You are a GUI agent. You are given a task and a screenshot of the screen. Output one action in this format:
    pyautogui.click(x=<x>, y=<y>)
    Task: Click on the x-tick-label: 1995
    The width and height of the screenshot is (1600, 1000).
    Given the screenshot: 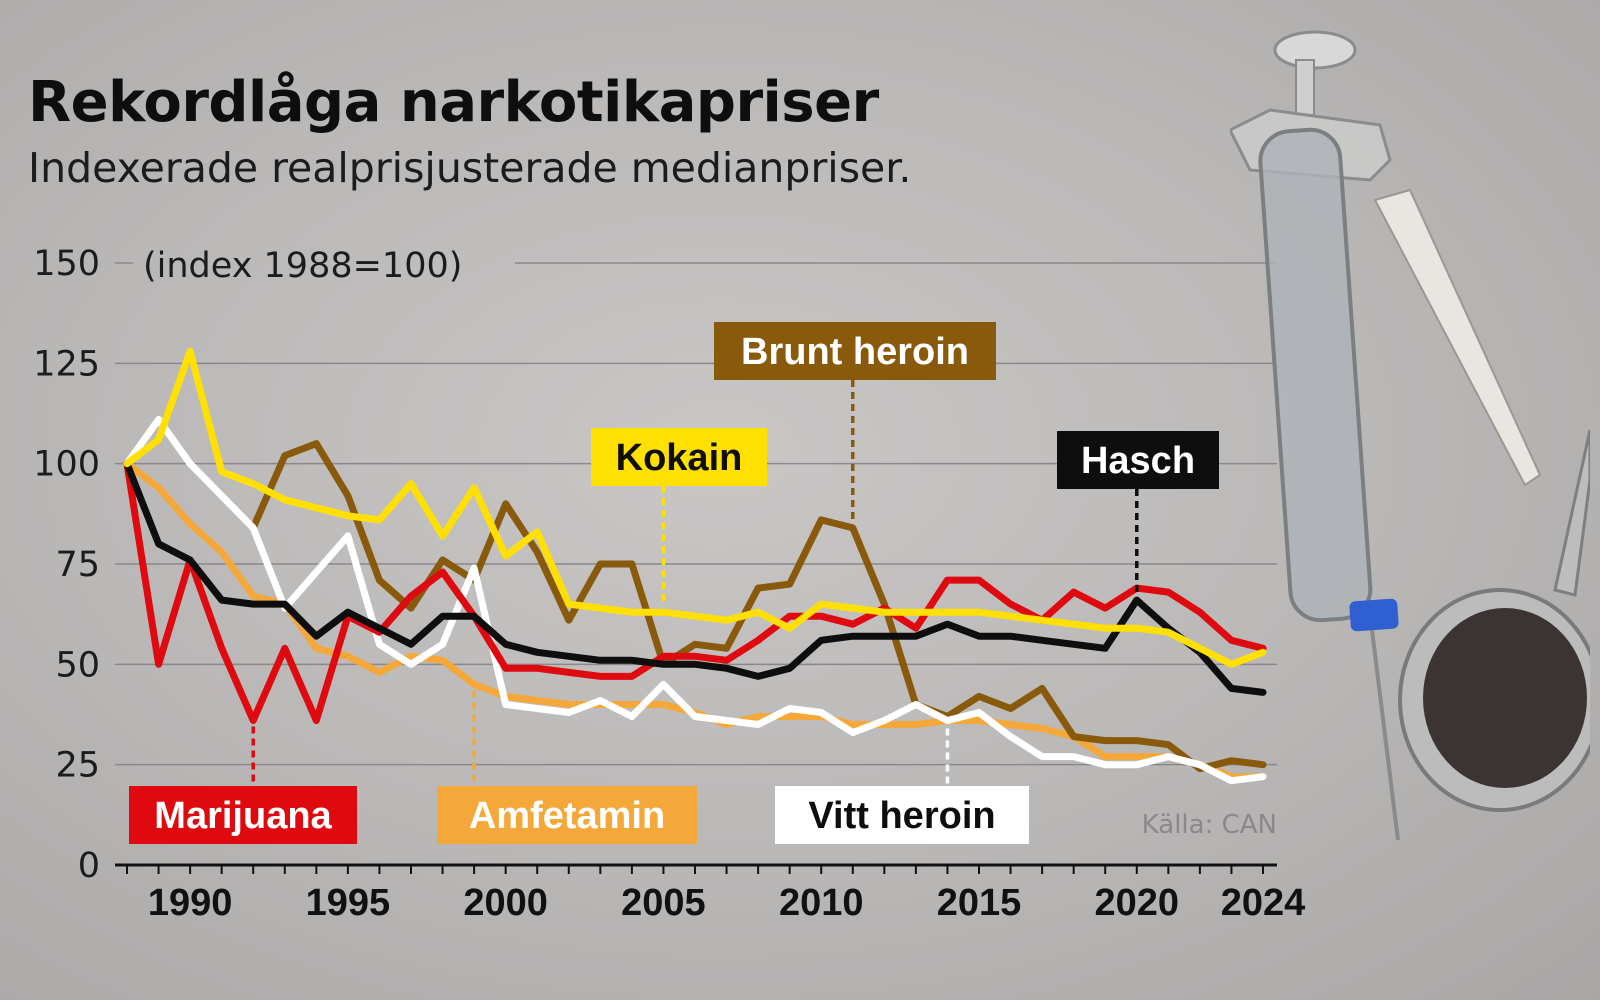 What is the action you would take?
    pyautogui.click(x=348, y=903)
    